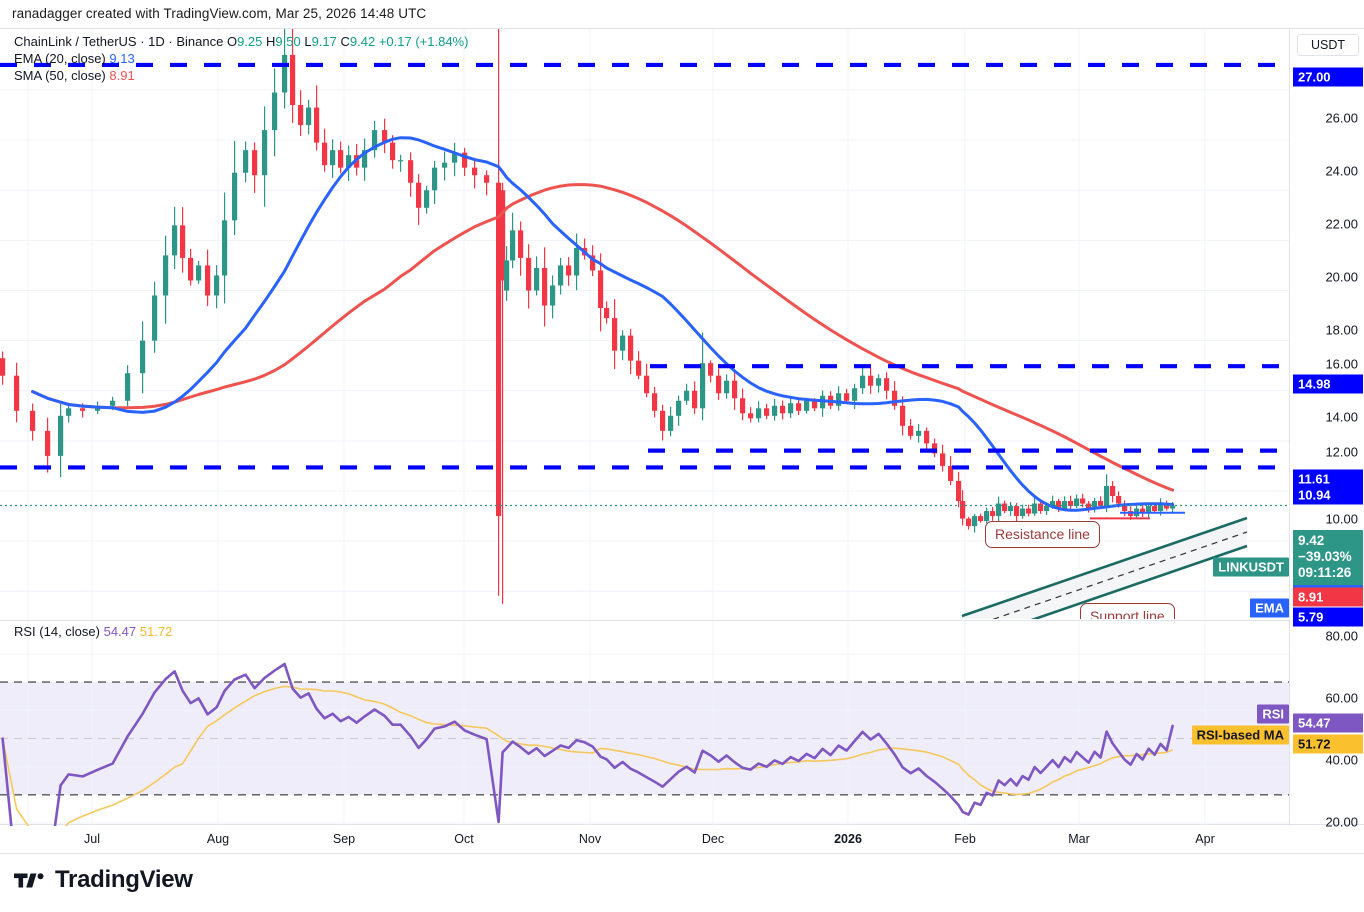 The width and height of the screenshot is (1364, 912). What do you see at coordinates (1328, 617) in the screenshot?
I see `price-level-badge-579: 5.79` at bounding box center [1328, 617].